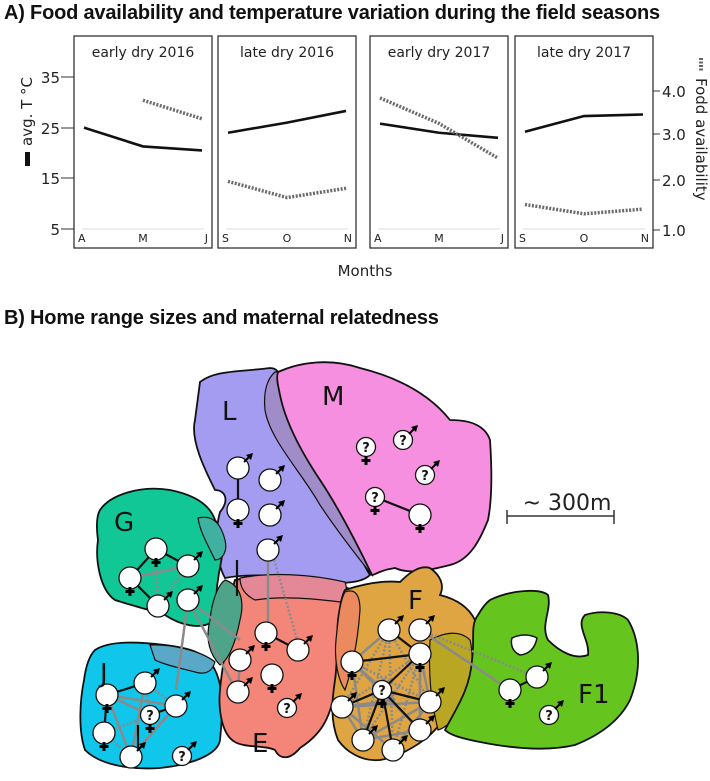  What do you see at coordinates (567, 503) in the screenshot?
I see `svg-text: ~ 300m` at bounding box center [567, 503].